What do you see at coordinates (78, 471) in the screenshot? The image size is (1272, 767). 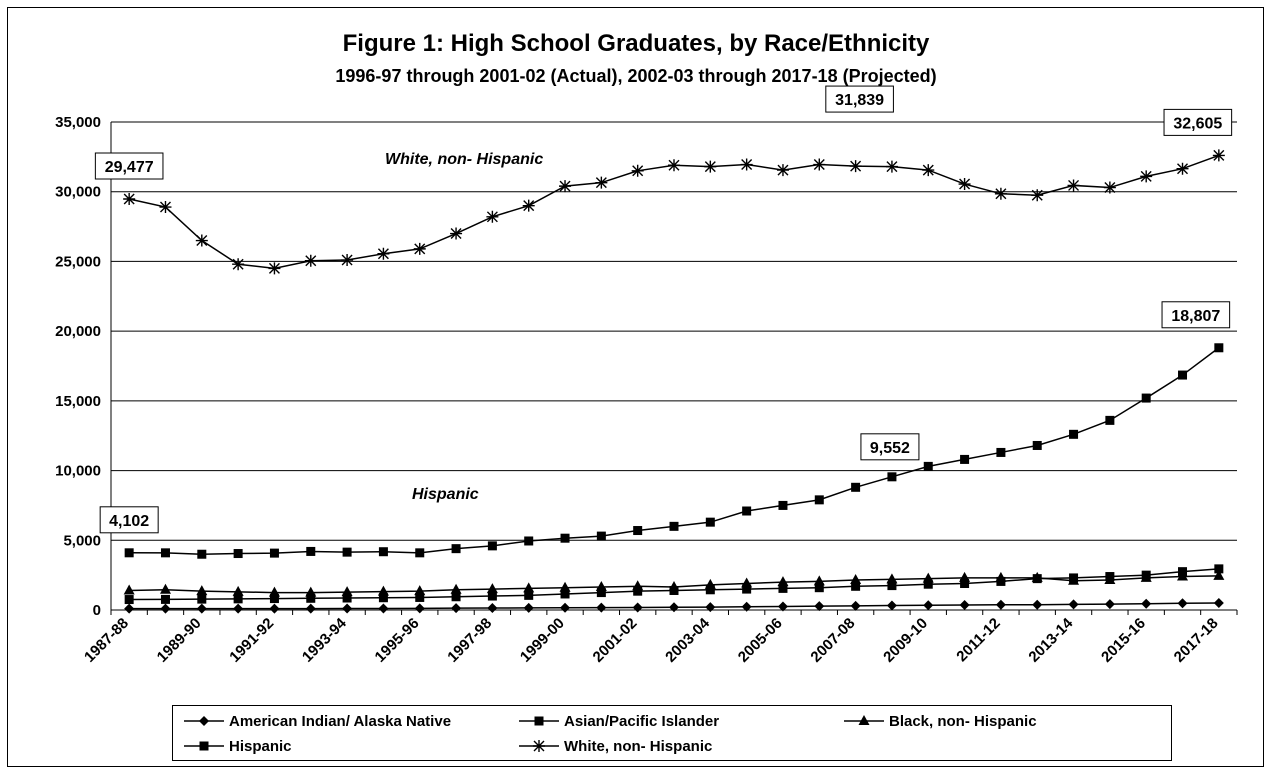 I see `y-tick-label: 10,000` at bounding box center [78, 471].